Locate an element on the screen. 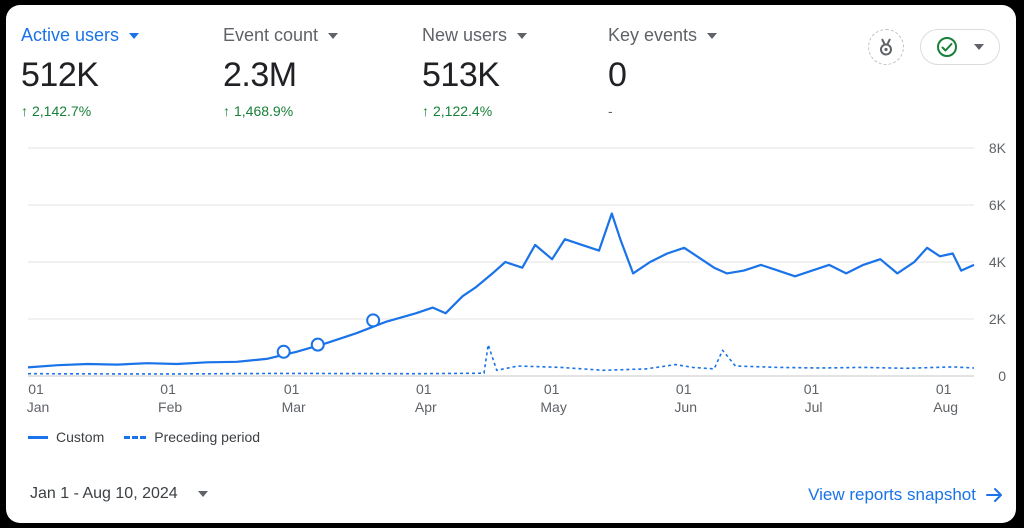 This screenshot has height=528, width=1024. legend-item-preceding: Preceding period is located at coordinates (192, 437).